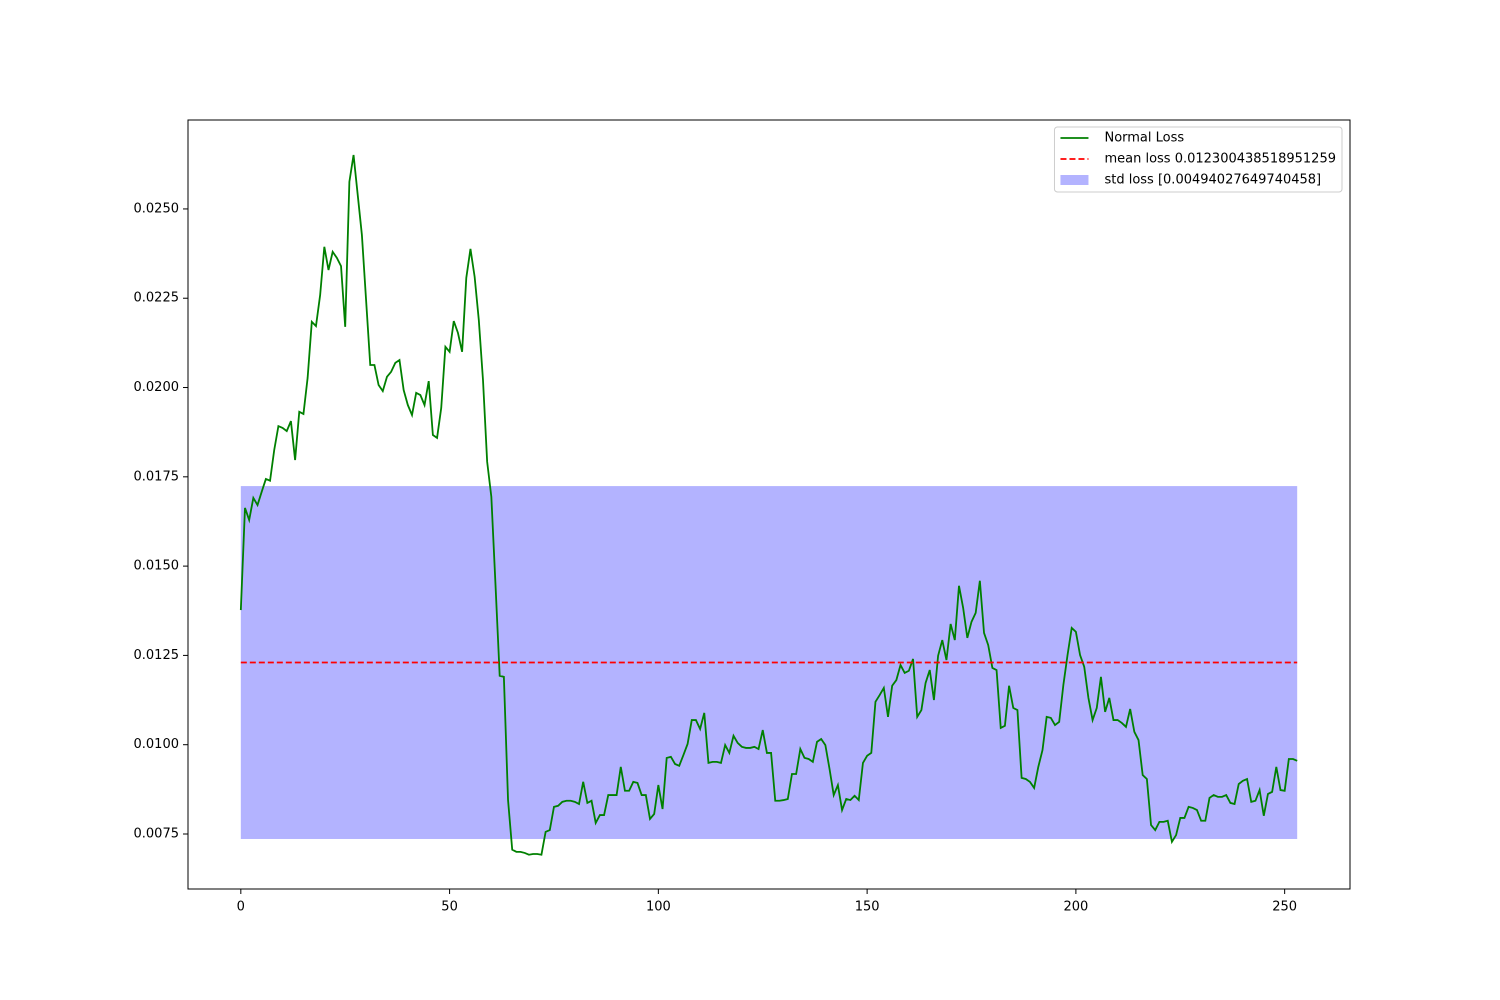  I want to click on y-tick-label: 0.0175, so click(157, 476).